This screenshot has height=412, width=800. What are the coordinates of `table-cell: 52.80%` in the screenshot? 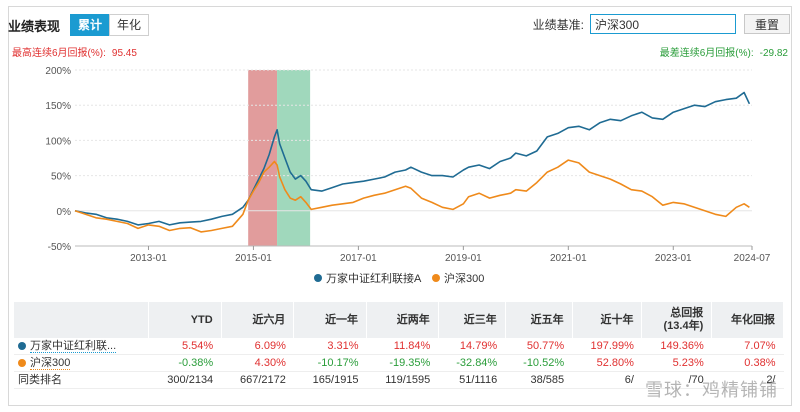 It's located at (607, 363).